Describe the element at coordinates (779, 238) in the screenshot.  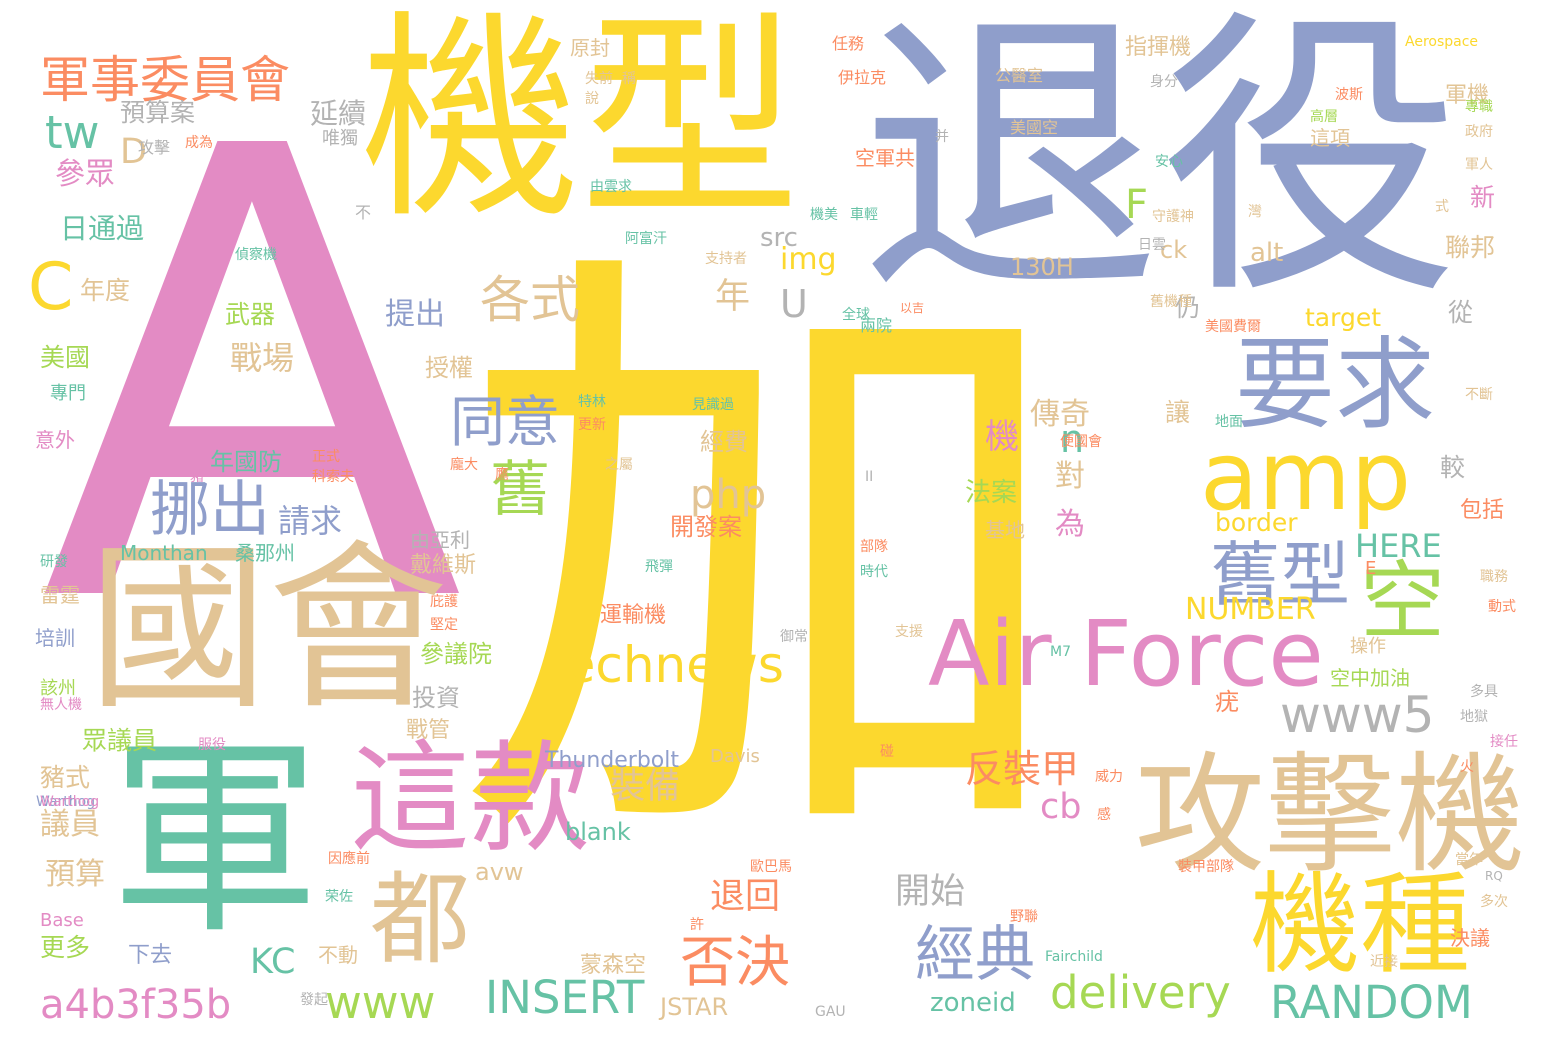
I see `word-cloud-word: src` at that location.